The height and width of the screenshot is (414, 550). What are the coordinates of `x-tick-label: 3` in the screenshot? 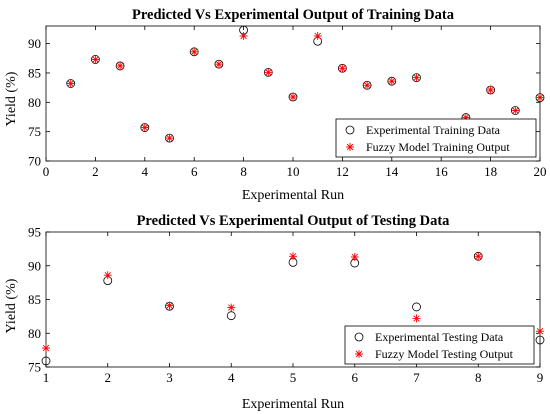 It's located at (169, 377).